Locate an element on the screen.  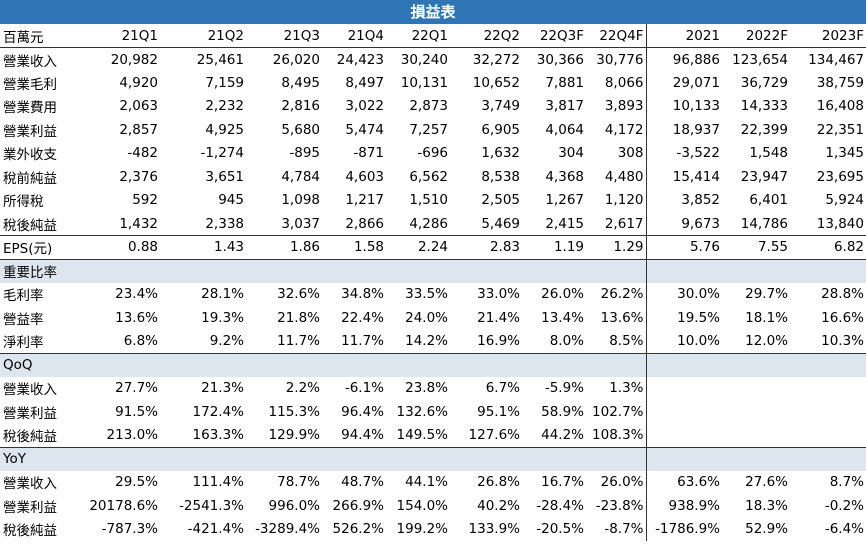
value-cell: 4,064 is located at coordinates (564, 129).